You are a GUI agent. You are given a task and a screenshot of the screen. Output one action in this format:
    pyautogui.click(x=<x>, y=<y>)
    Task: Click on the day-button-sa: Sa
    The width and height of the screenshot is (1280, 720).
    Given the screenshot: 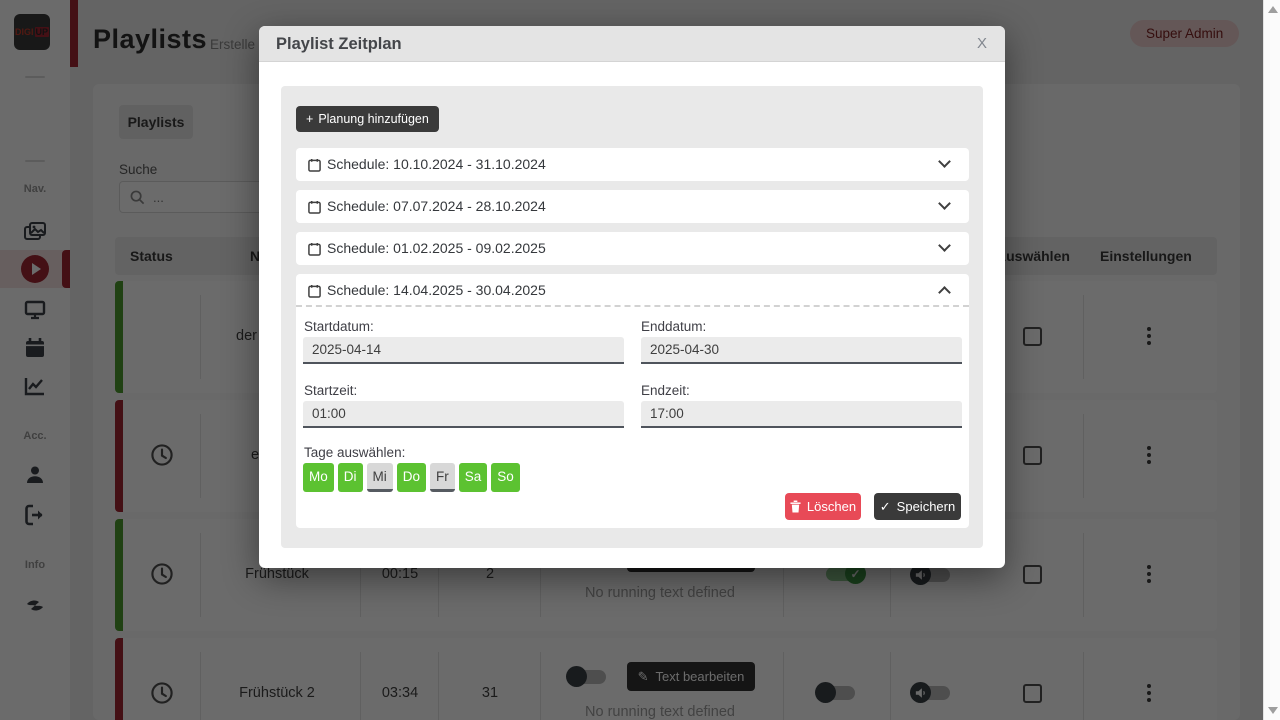 What is the action you would take?
    pyautogui.click(x=473, y=477)
    